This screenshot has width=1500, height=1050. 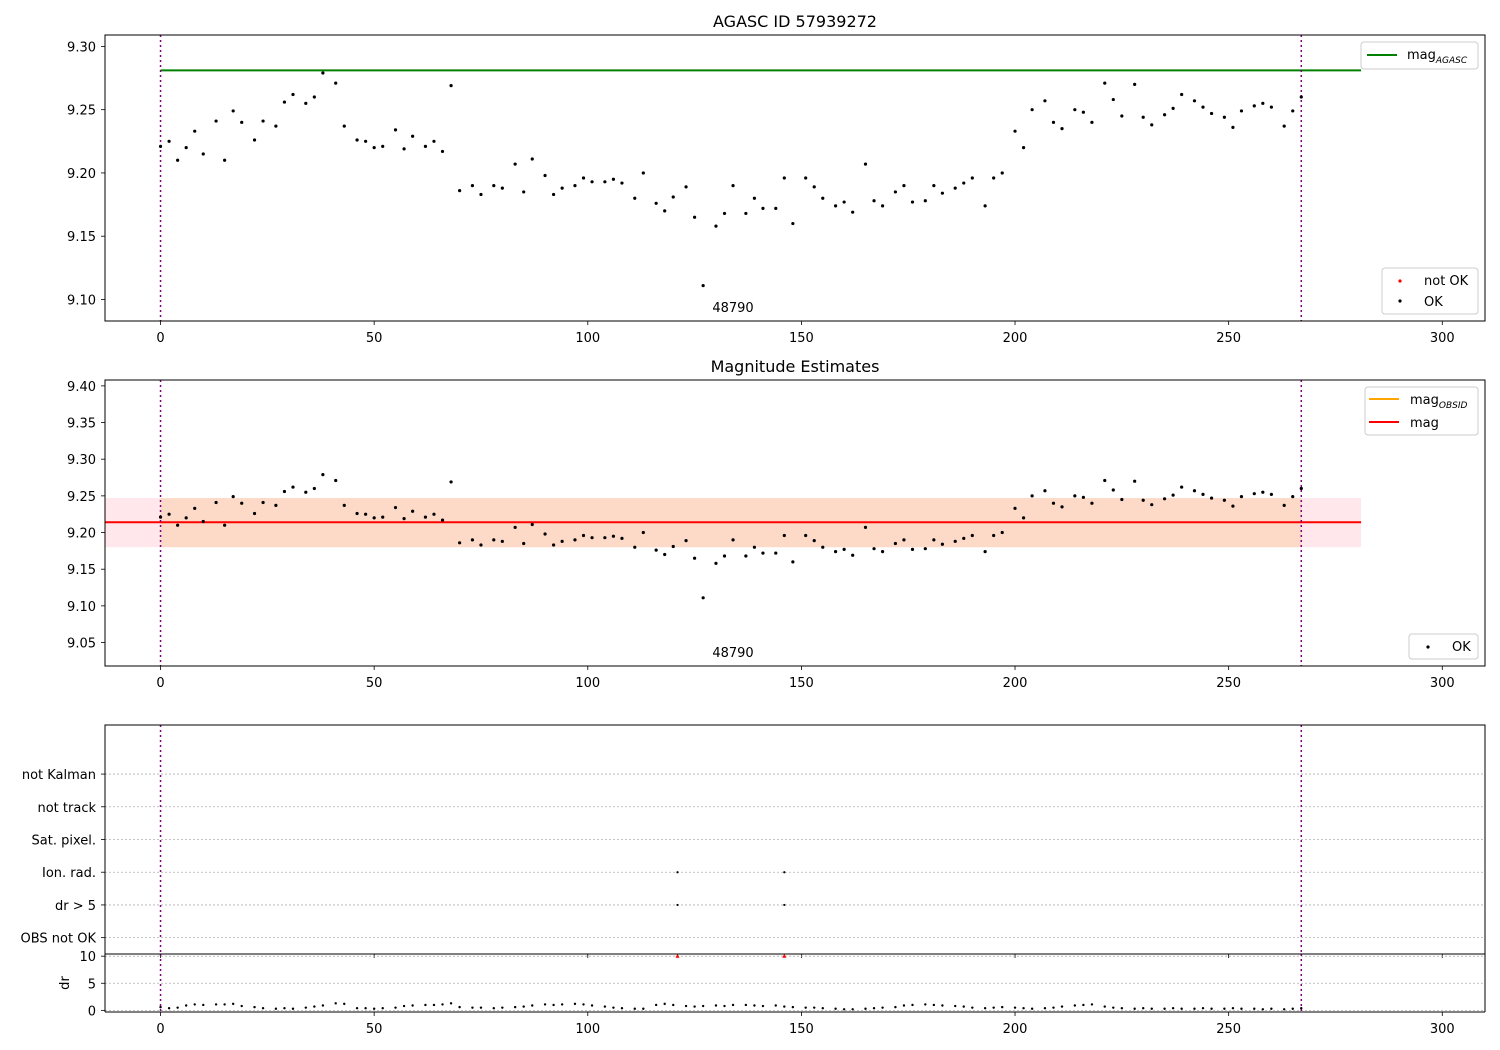 What do you see at coordinates (795, 366) in the screenshot?
I see `magnitude-panel-title: Magnitude Estimates` at bounding box center [795, 366].